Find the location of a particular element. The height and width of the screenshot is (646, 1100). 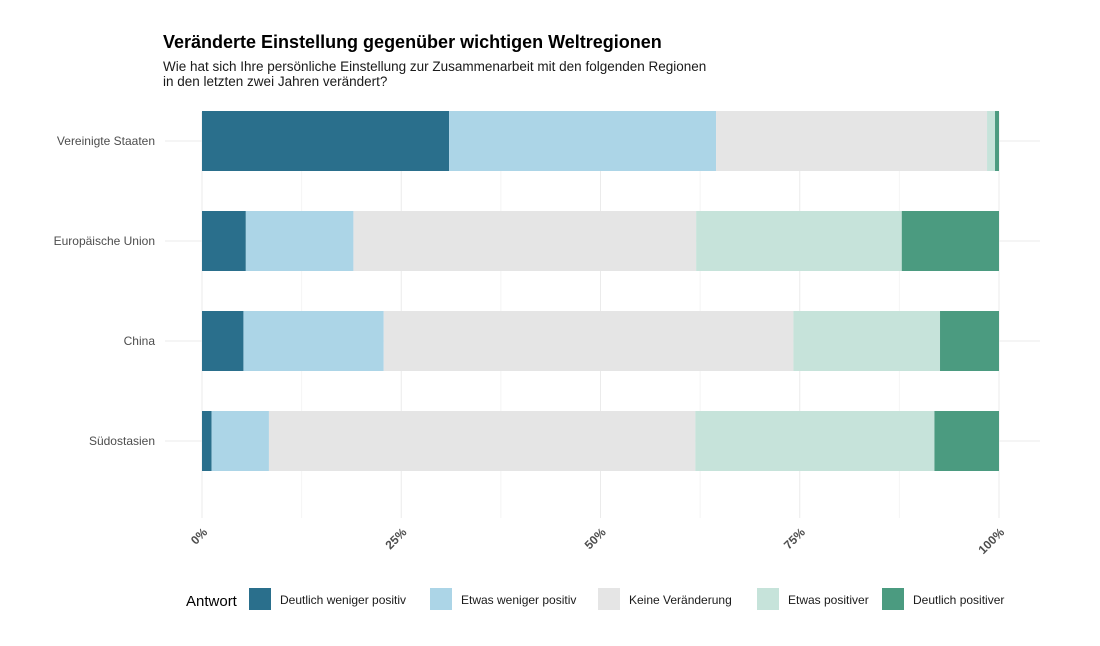

x-axis-tick-labels: 0% 25% 50% 75% 100% is located at coordinates (597, 541).